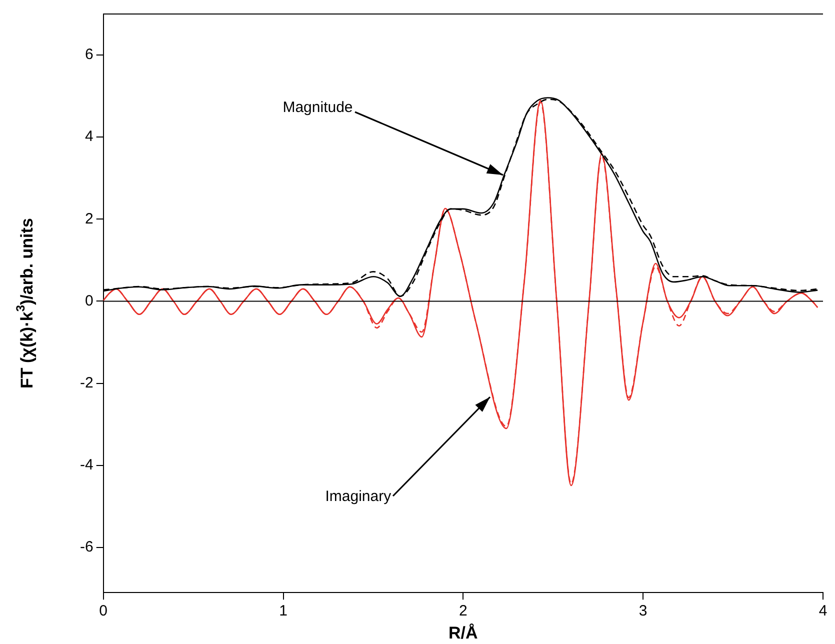 The image size is (835, 644). I want to click on y-axis-title: FT (χ(k)·k3)/arb. units, so click(25, 303).